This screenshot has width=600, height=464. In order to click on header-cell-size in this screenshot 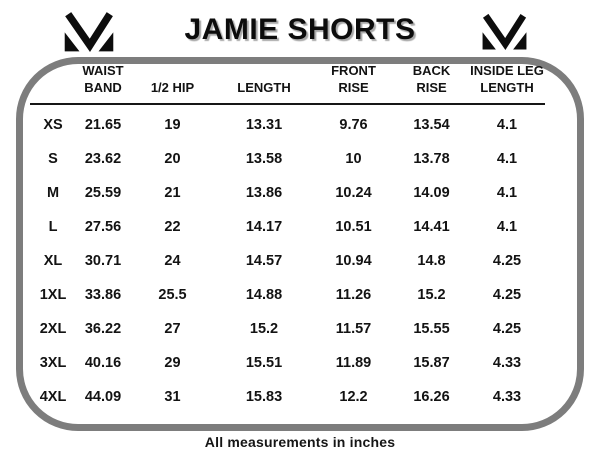, I will do `click(53, 84)`.